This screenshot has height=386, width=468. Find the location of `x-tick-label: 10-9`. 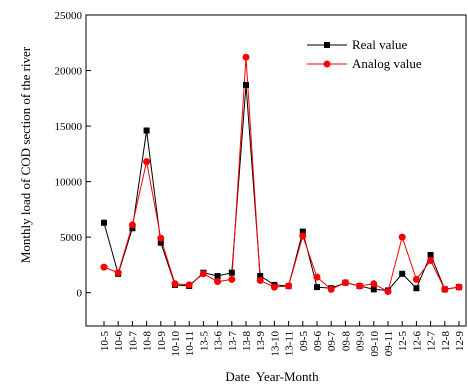

x-tick-label: 10-9 is located at coordinates (162, 341).